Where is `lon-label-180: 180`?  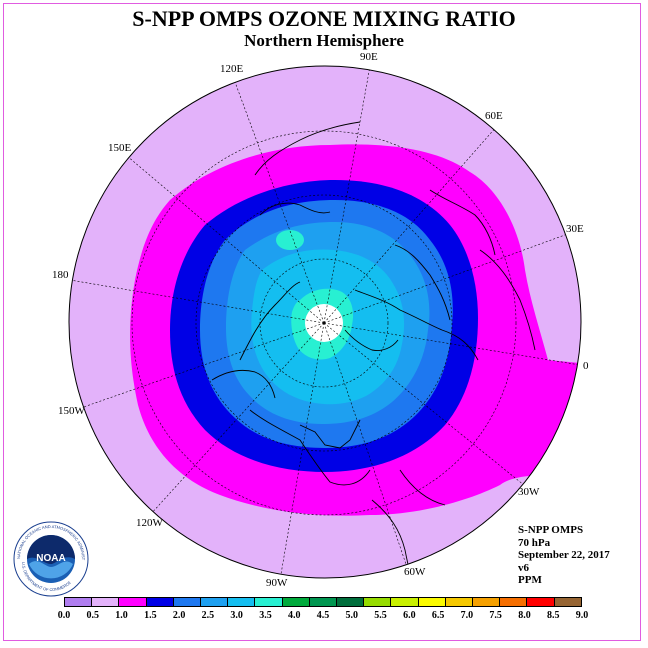 lon-label-180: 180 is located at coordinates (60, 275).